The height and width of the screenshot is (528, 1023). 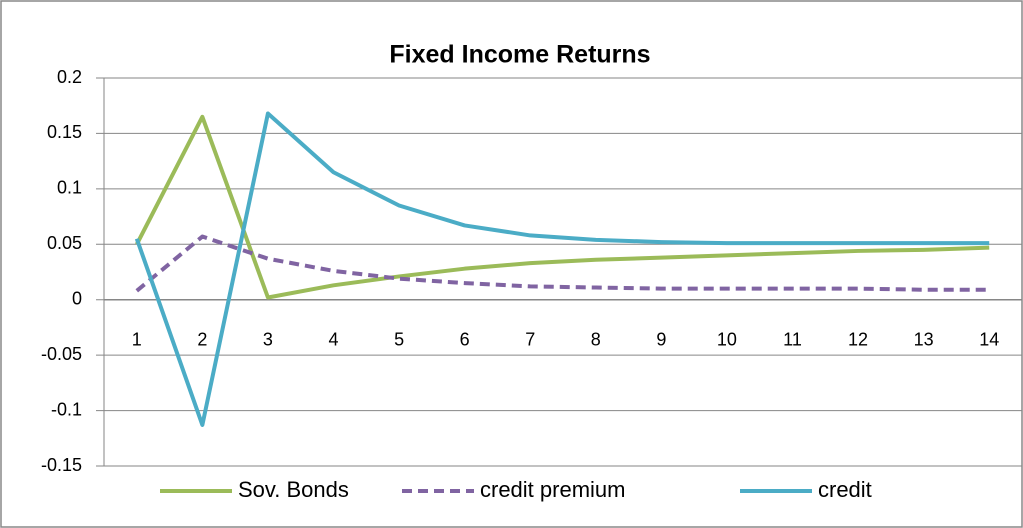 What do you see at coordinates (77, 298) in the screenshot?
I see `y-tick-label: 0` at bounding box center [77, 298].